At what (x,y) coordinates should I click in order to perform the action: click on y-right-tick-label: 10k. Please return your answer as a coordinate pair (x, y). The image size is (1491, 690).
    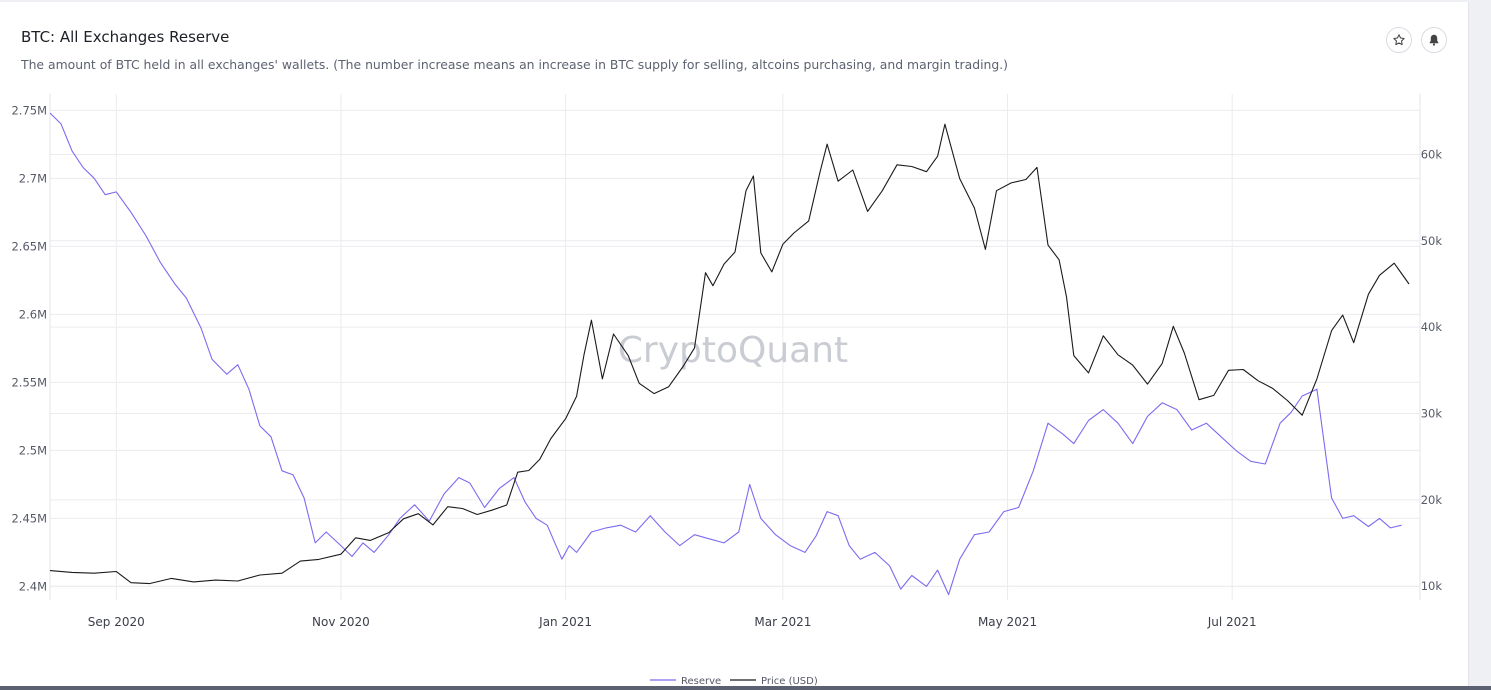
    Looking at the image, I should click on (1432, 586).